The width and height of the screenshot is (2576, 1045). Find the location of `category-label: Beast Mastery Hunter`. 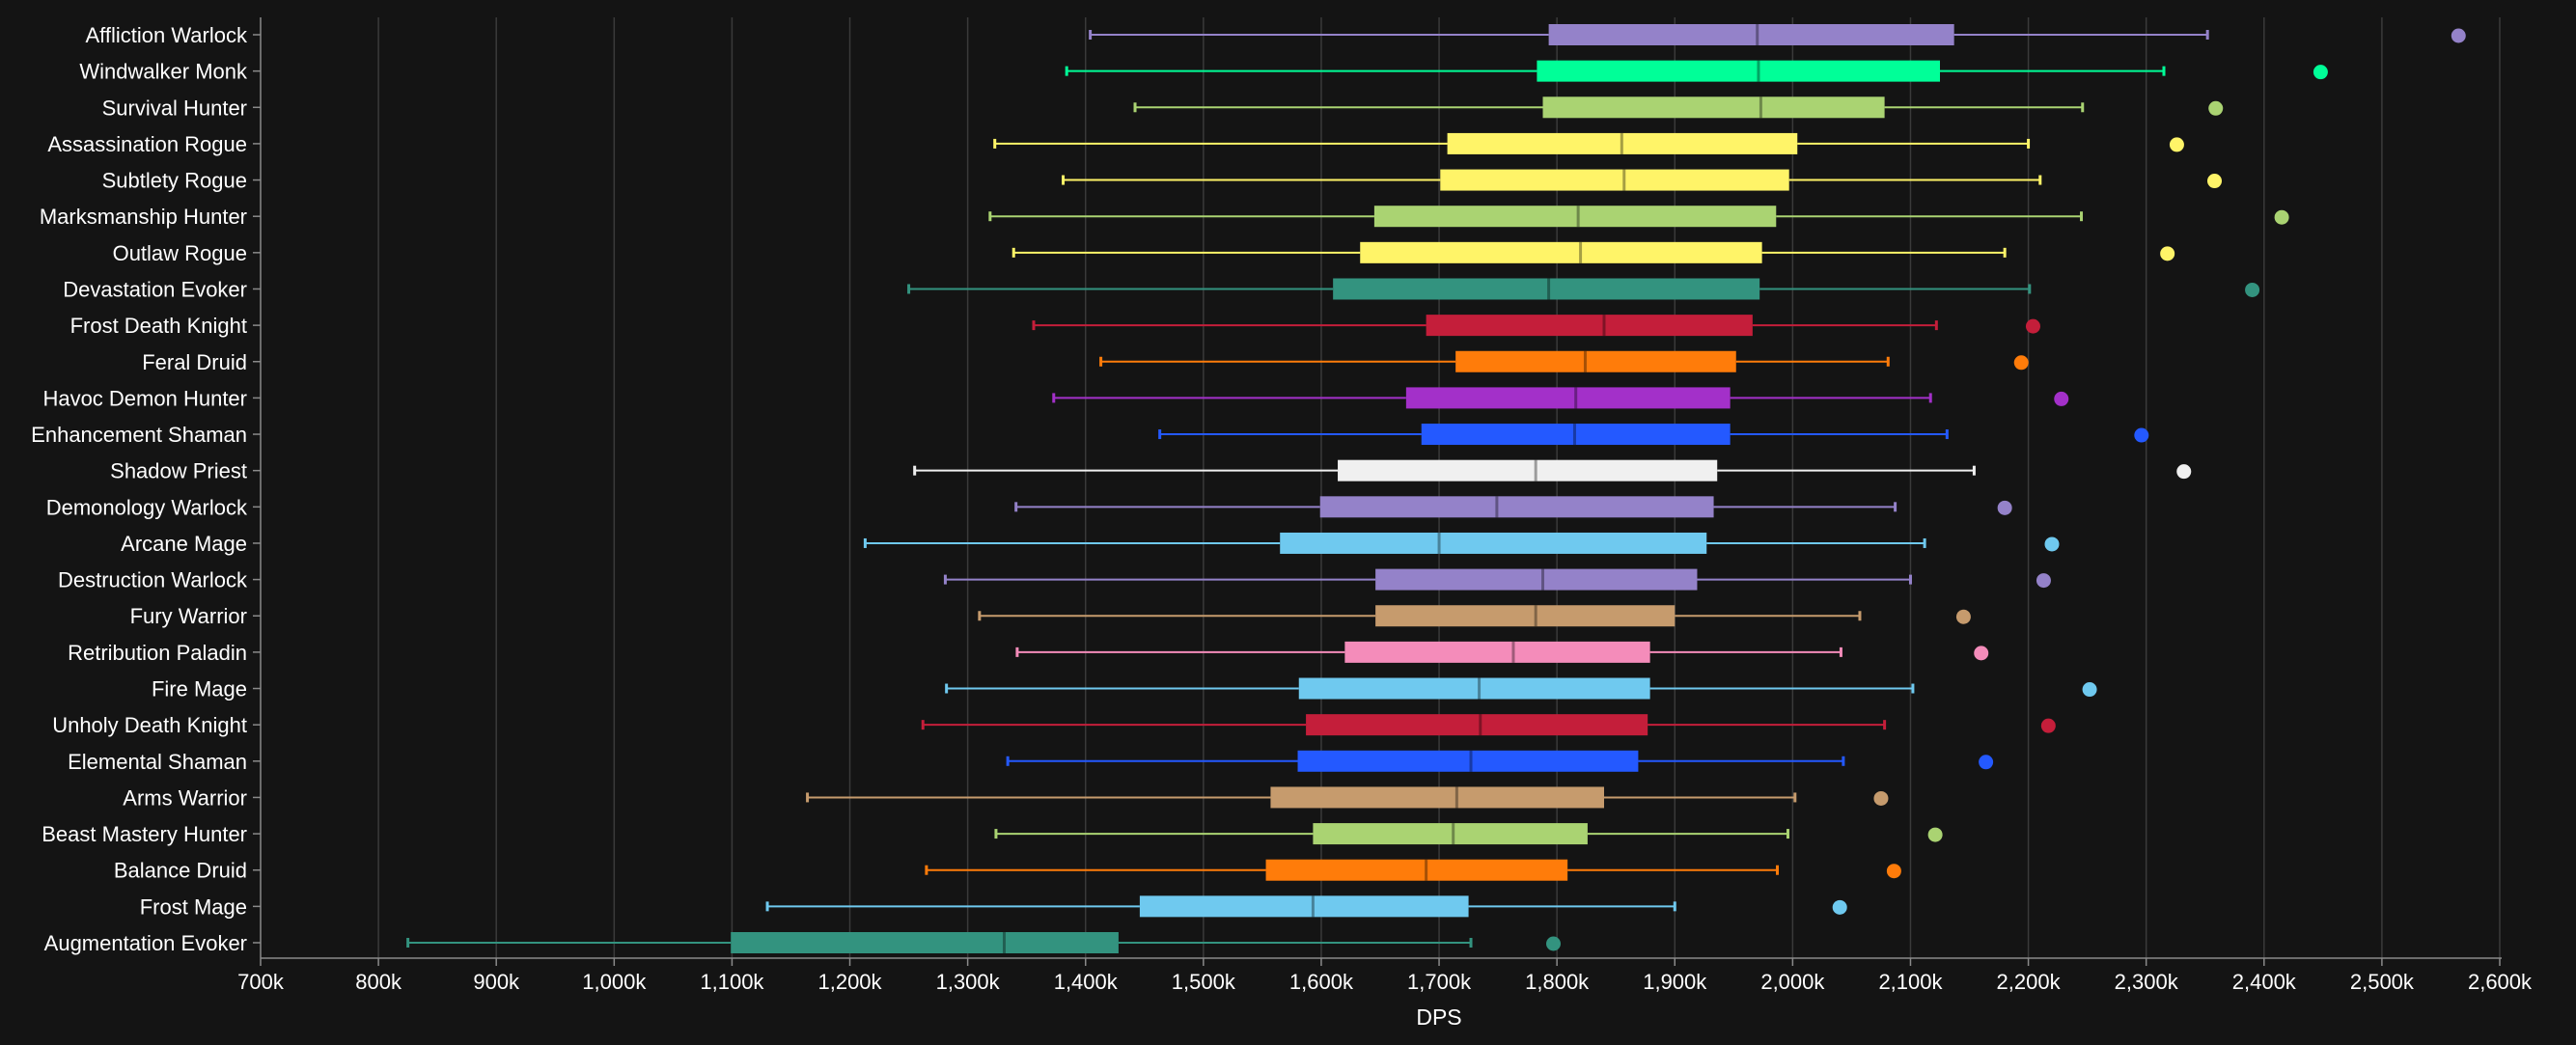

category-label: Beast Mastery Hunter is located at coordinates (144, 834).